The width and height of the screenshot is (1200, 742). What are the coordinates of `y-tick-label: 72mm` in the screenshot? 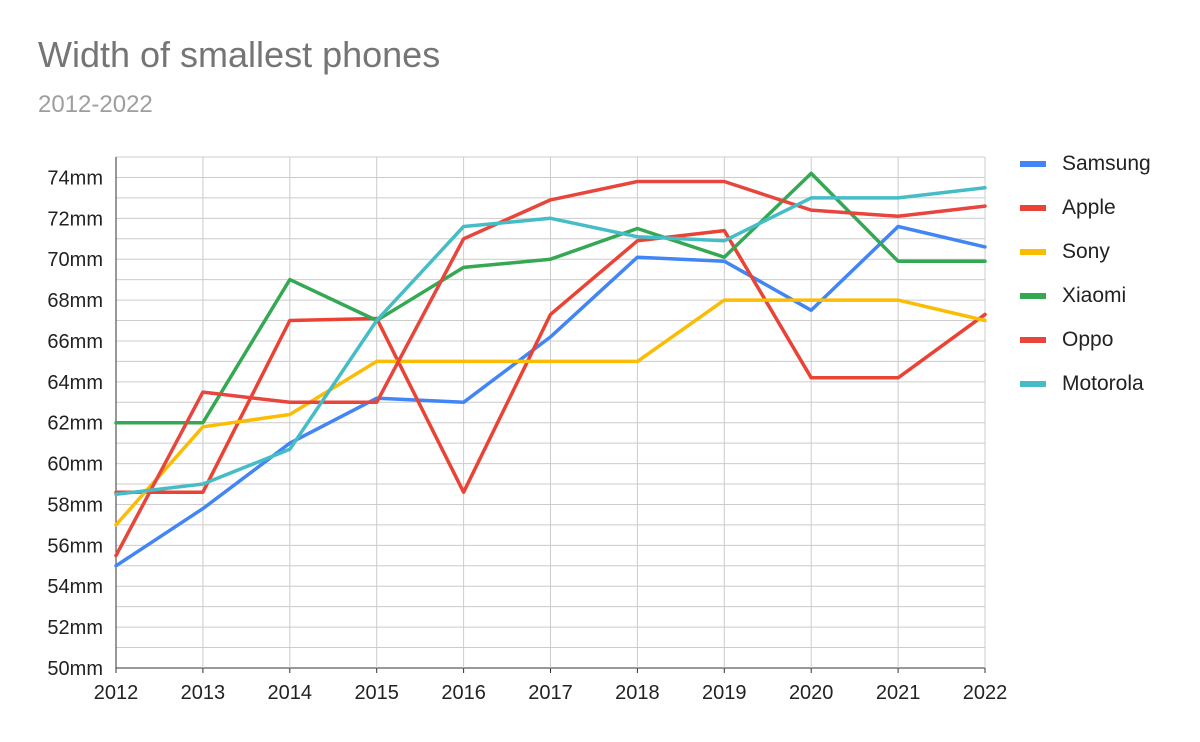 It's located at (75, 219).